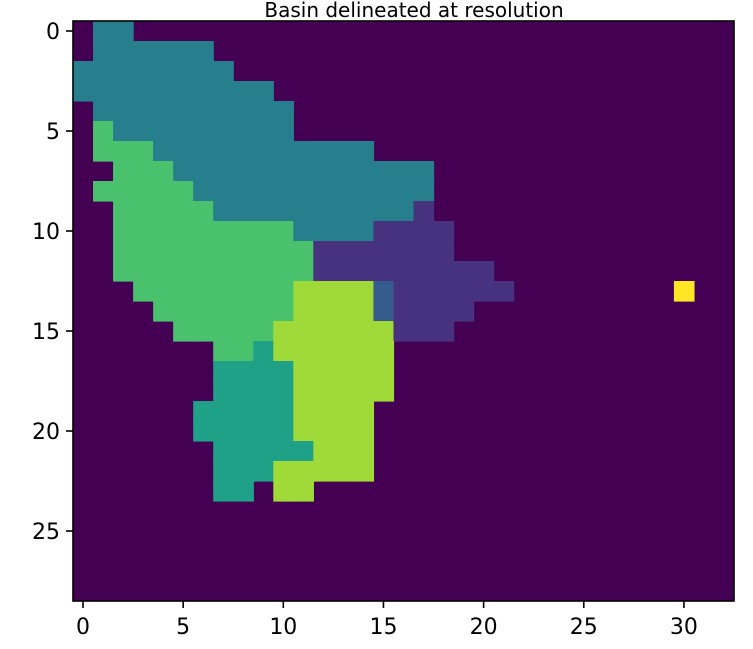 This screenshot has height=649, width=753. What do you see at coordinates (46, 532) in the screenshot?
I see `y-tick-label: 25` at bounding box center [46, 532].